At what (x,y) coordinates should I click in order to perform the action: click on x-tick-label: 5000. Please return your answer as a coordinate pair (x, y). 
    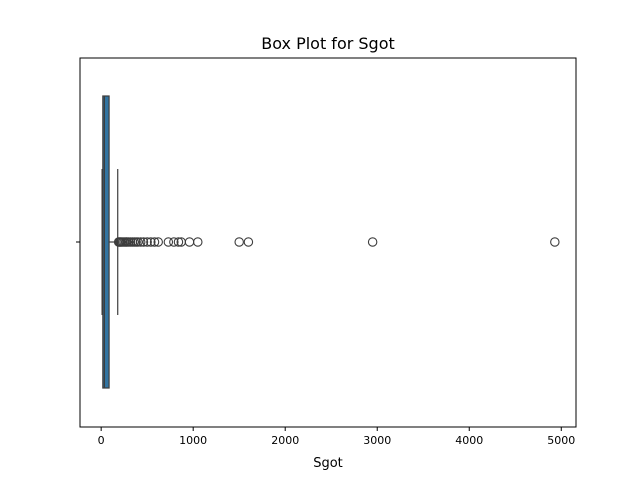
    Looking at the image, I should click on (561, 440).